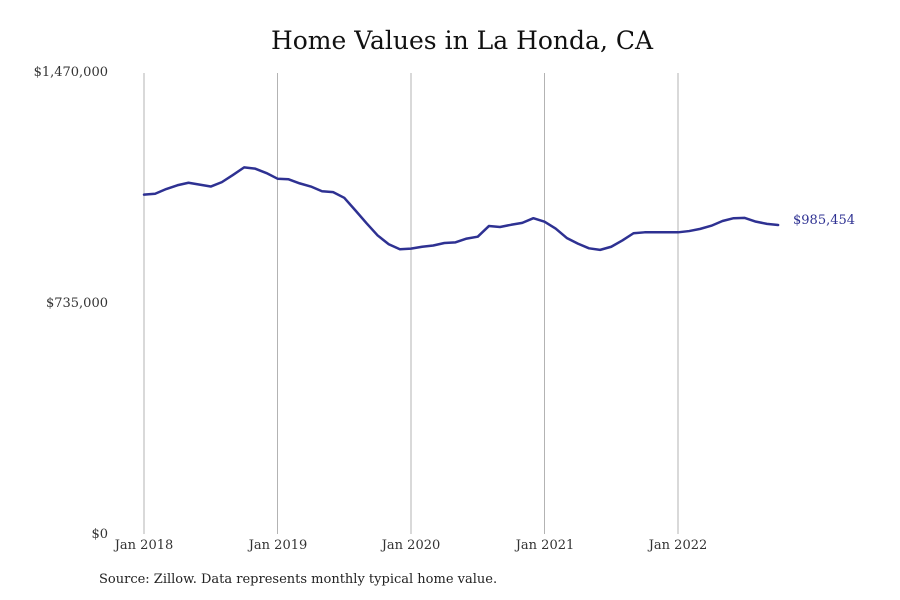 This screenshot has width=900, height=600. What do you see at coordinates (461, 209) in the screenshot?
I see `home-value-line` at bounding box center [461, 209].